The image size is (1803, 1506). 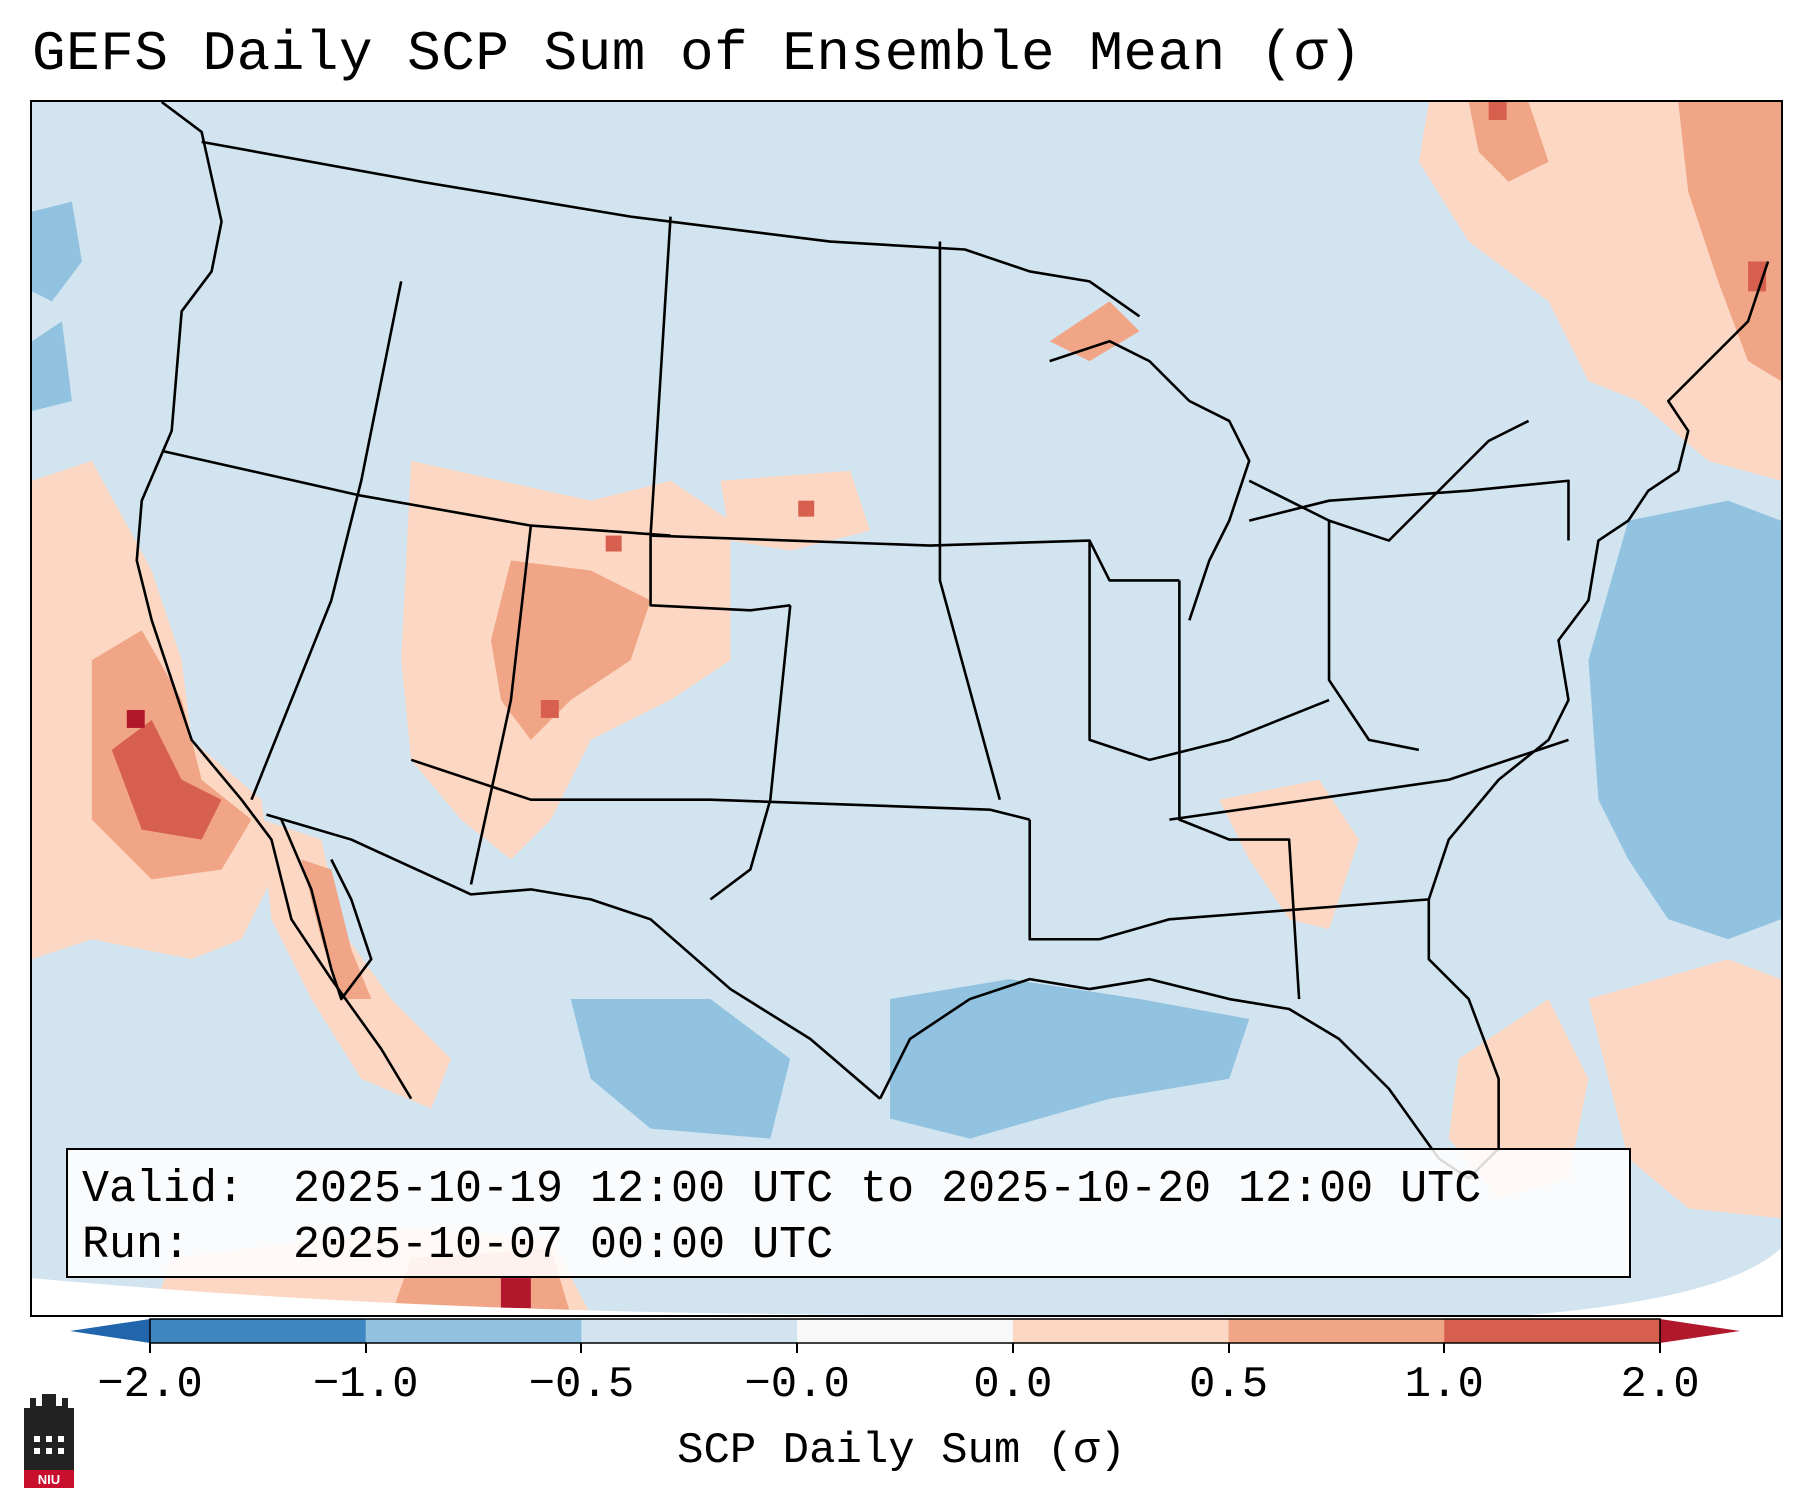 What do you see at coordinates (365, 1385) in the screenshot?
I see `colorbar-tick-label: −1.0` at bounding box center [365, 1385].